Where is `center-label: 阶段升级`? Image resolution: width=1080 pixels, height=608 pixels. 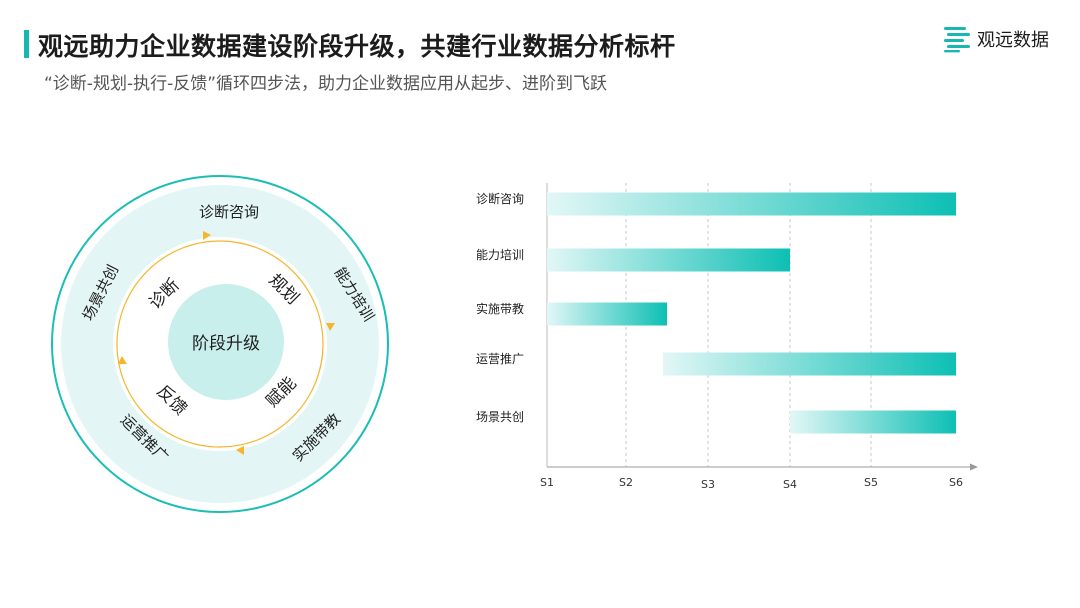
center-label: 阶段升级 is located at coordinates (226, 344).